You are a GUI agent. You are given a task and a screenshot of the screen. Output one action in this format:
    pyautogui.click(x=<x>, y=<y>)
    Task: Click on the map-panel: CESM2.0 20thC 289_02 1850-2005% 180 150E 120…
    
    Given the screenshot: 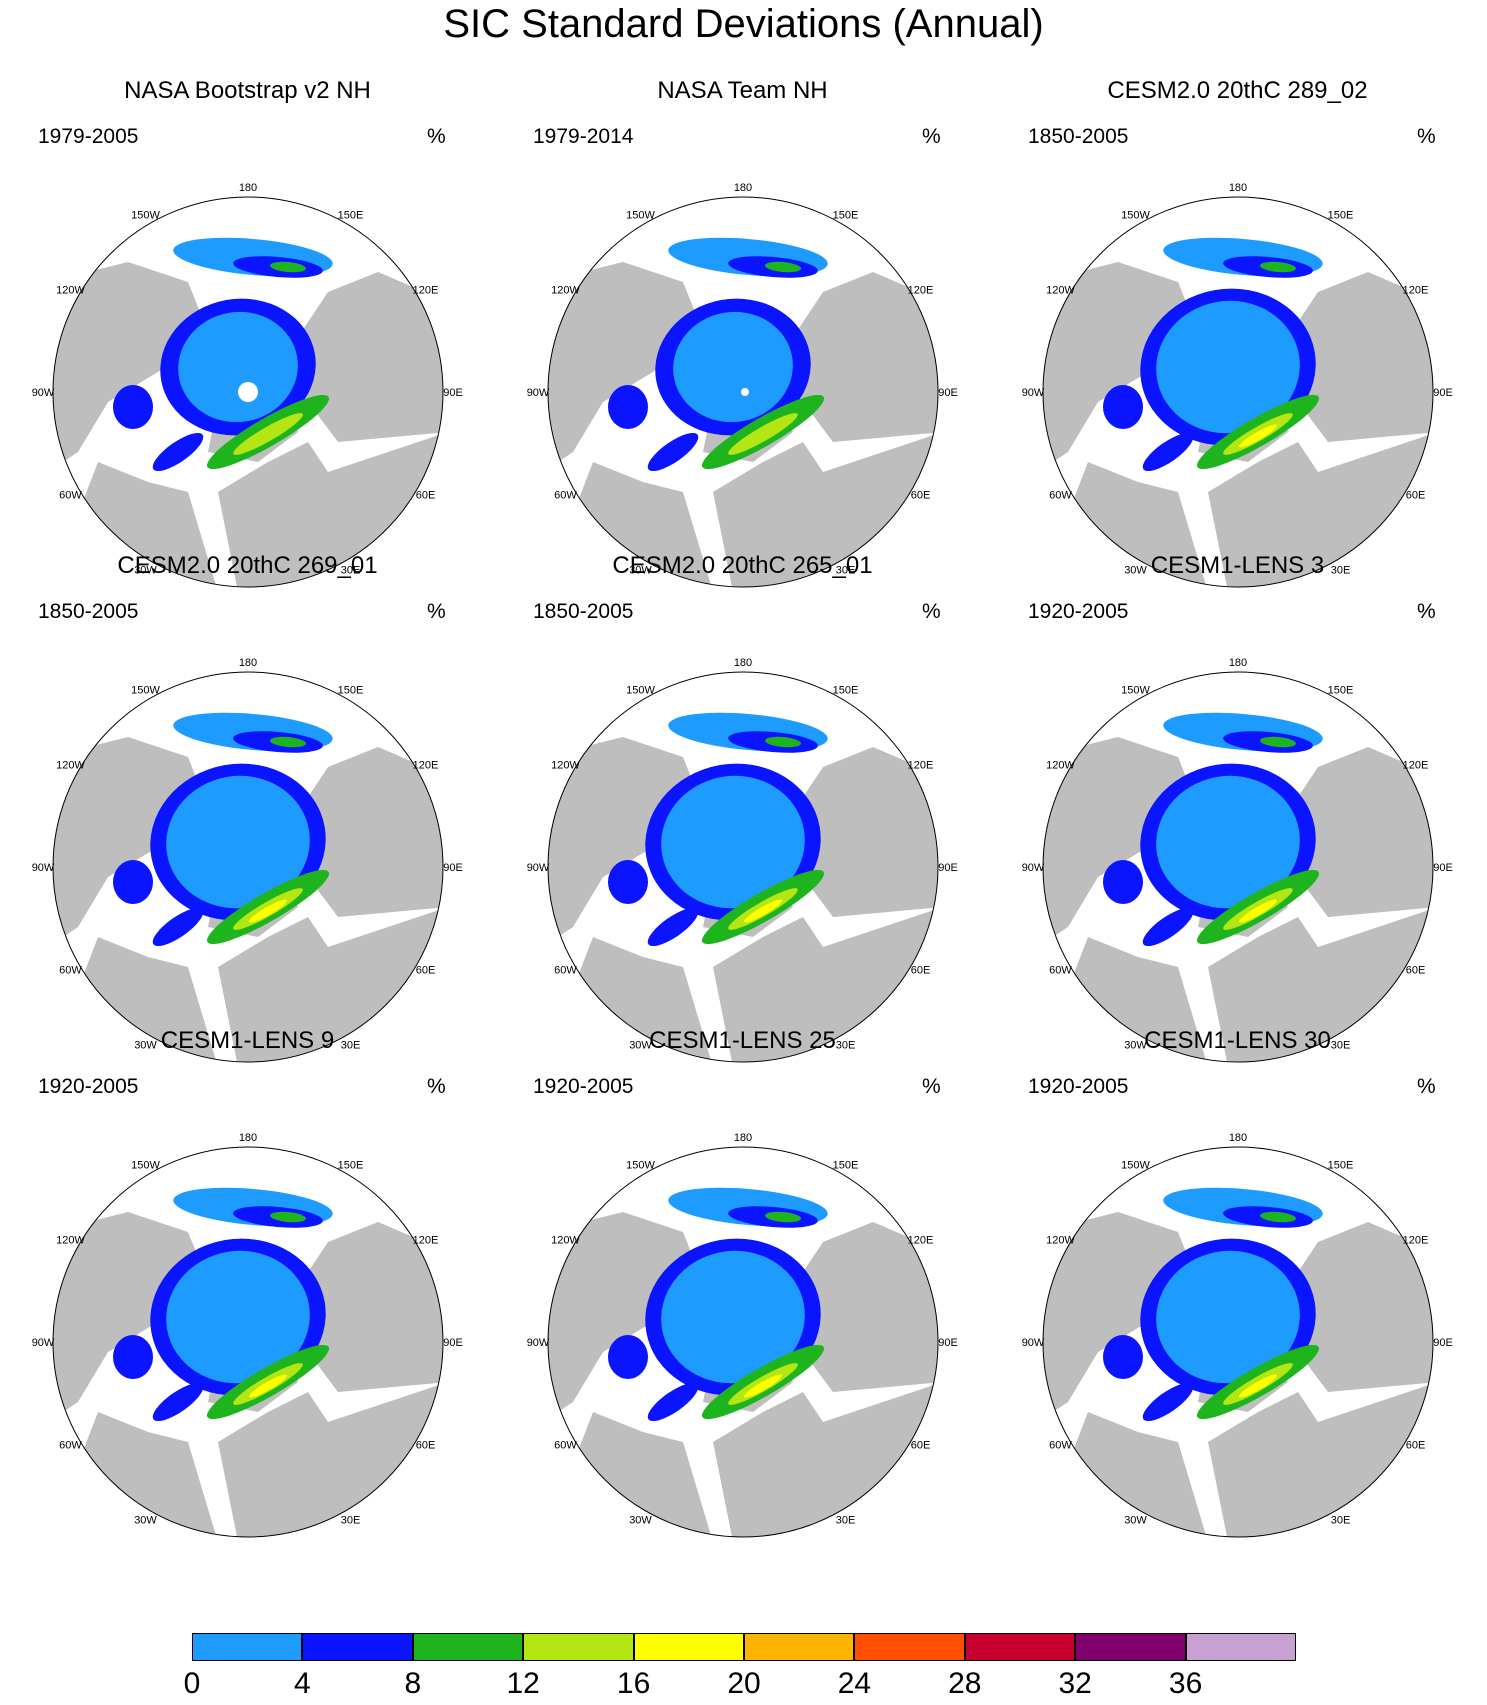 What is the action you would take?
    pyautogui.click(x=1237, y=332)
    